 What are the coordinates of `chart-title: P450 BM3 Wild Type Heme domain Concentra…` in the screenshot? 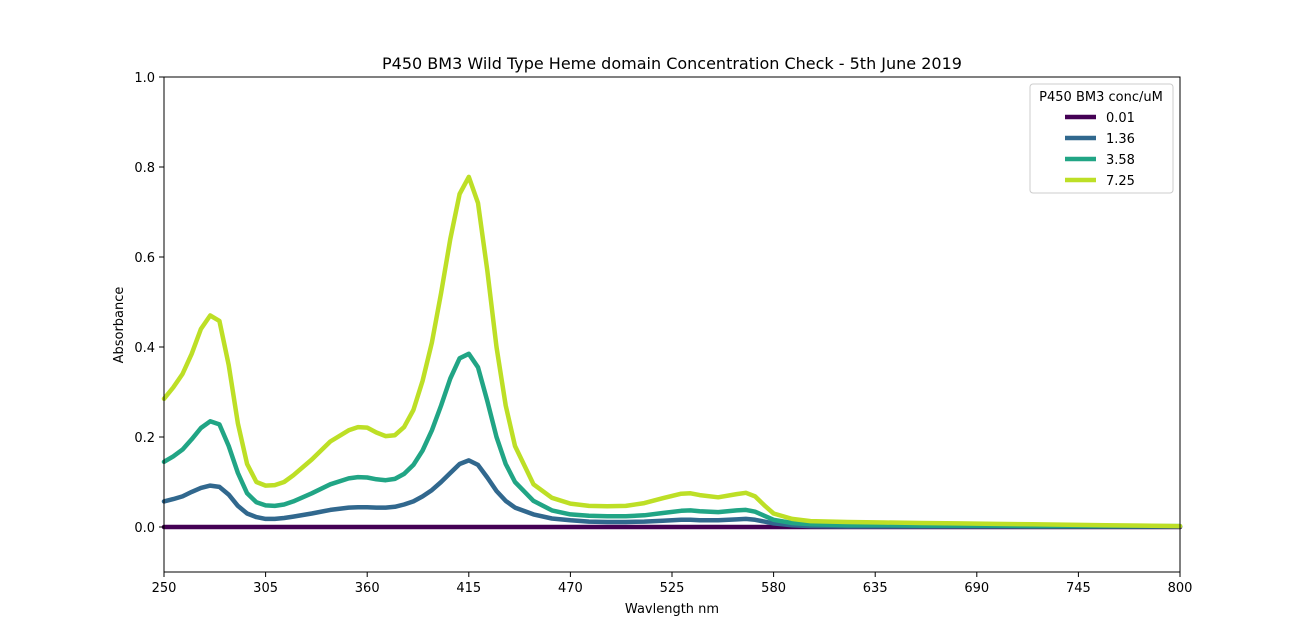 It's located at (672, 63).